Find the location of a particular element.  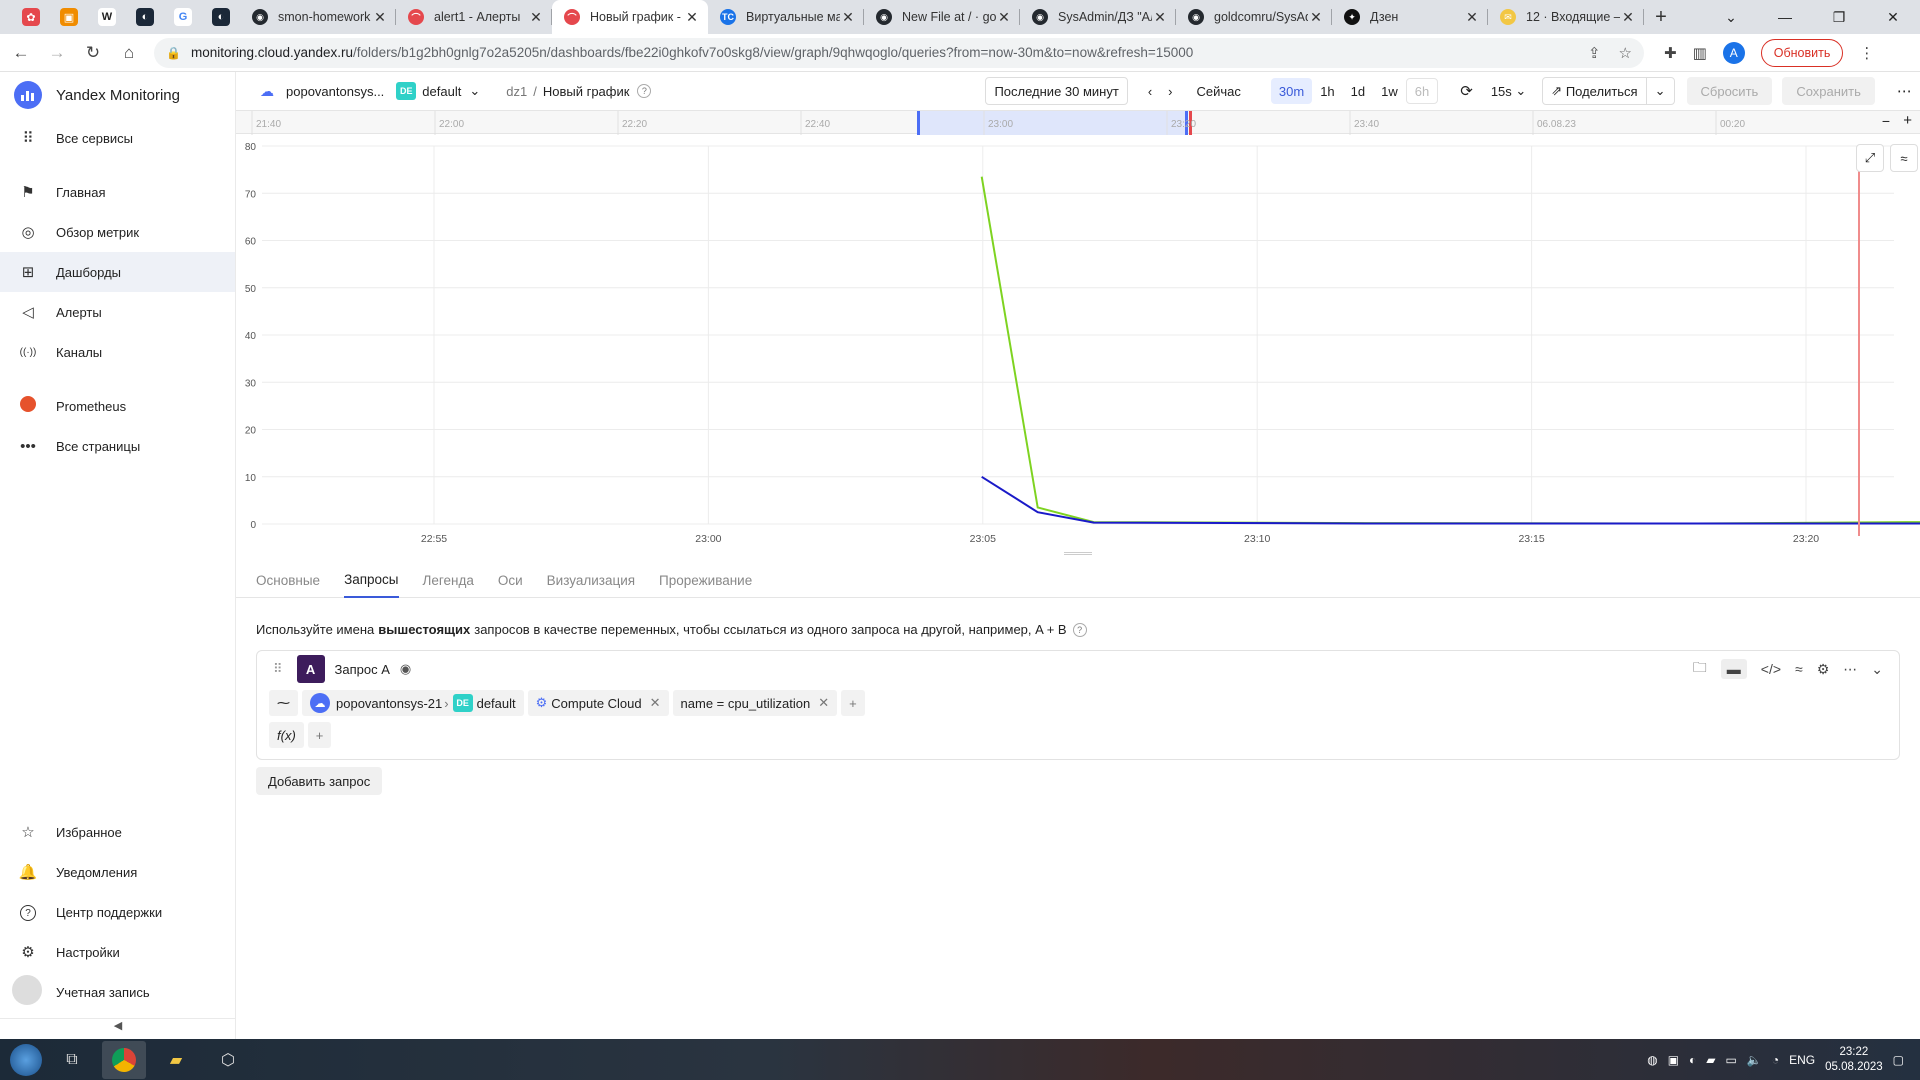

drag-handle-icon: ⠿ is located at coordinates (278, 668).